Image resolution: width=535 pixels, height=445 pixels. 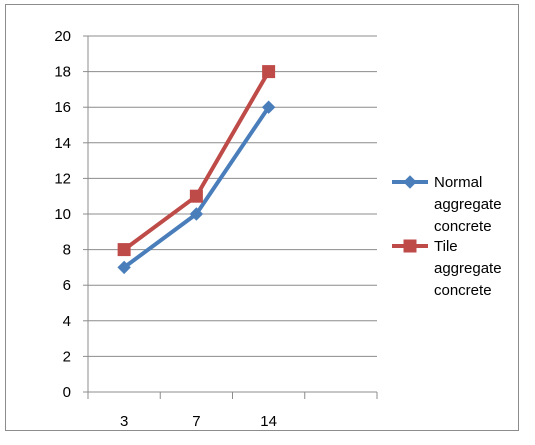 I want to click on y-tick-label: 18, so click(x=62, y=72).